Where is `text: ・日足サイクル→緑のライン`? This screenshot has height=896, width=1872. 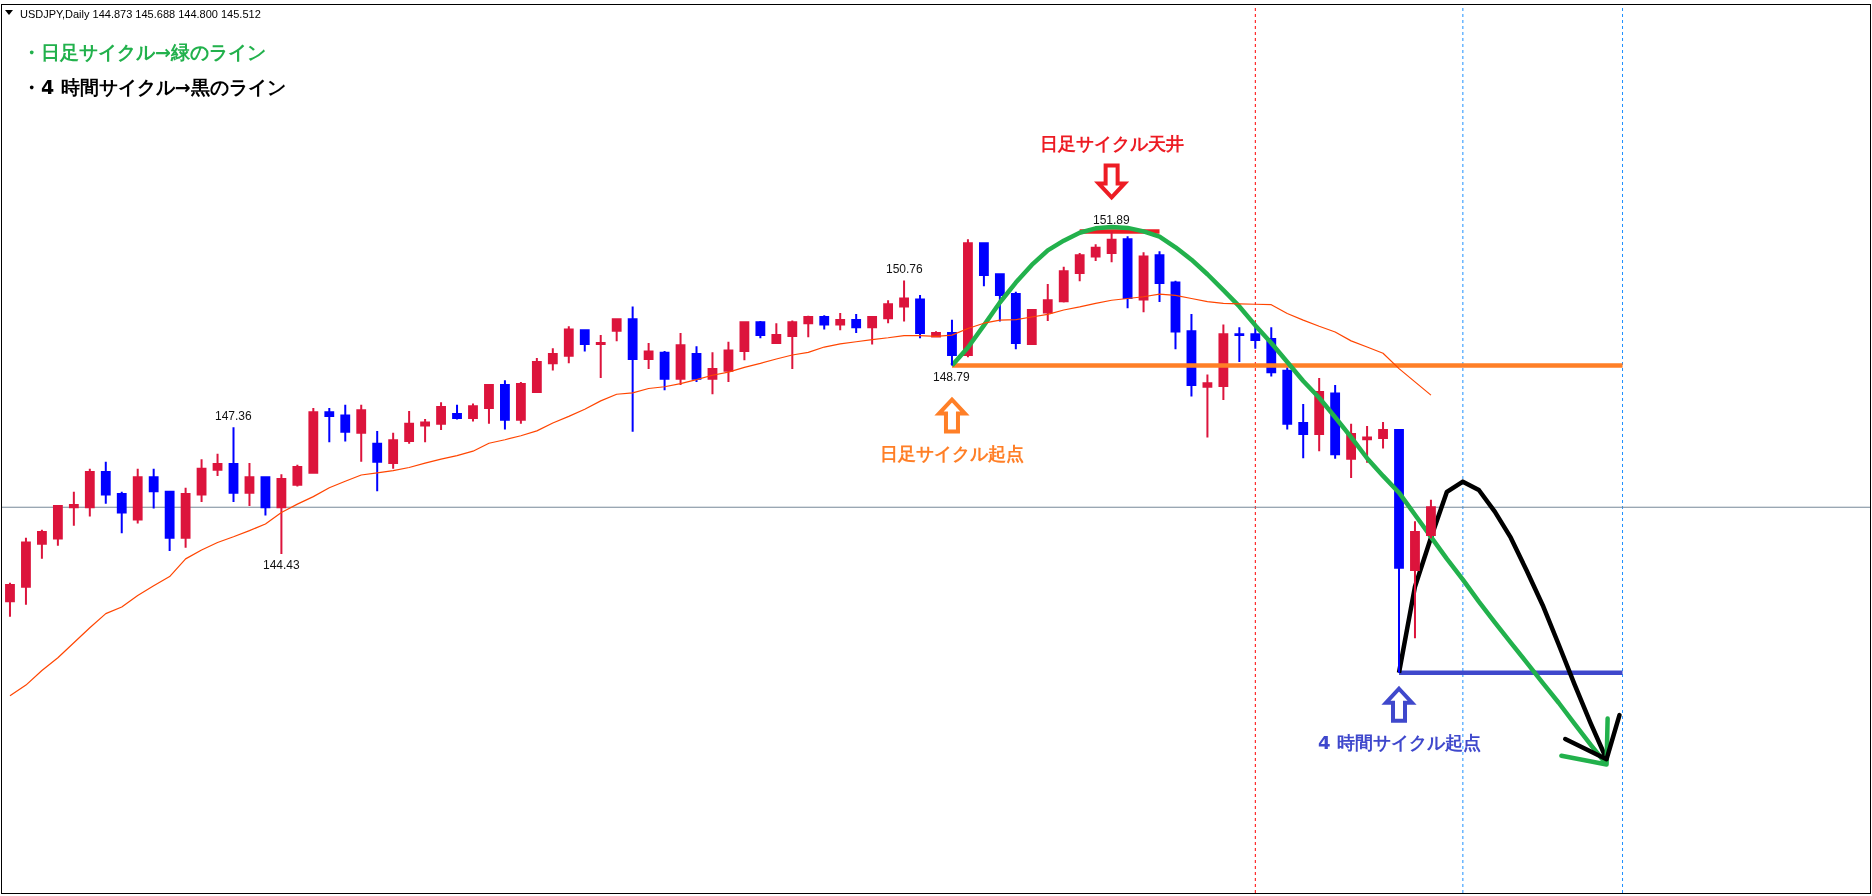 text: ・日足サイクル→緑のライン is located at coordinates (144, 52).